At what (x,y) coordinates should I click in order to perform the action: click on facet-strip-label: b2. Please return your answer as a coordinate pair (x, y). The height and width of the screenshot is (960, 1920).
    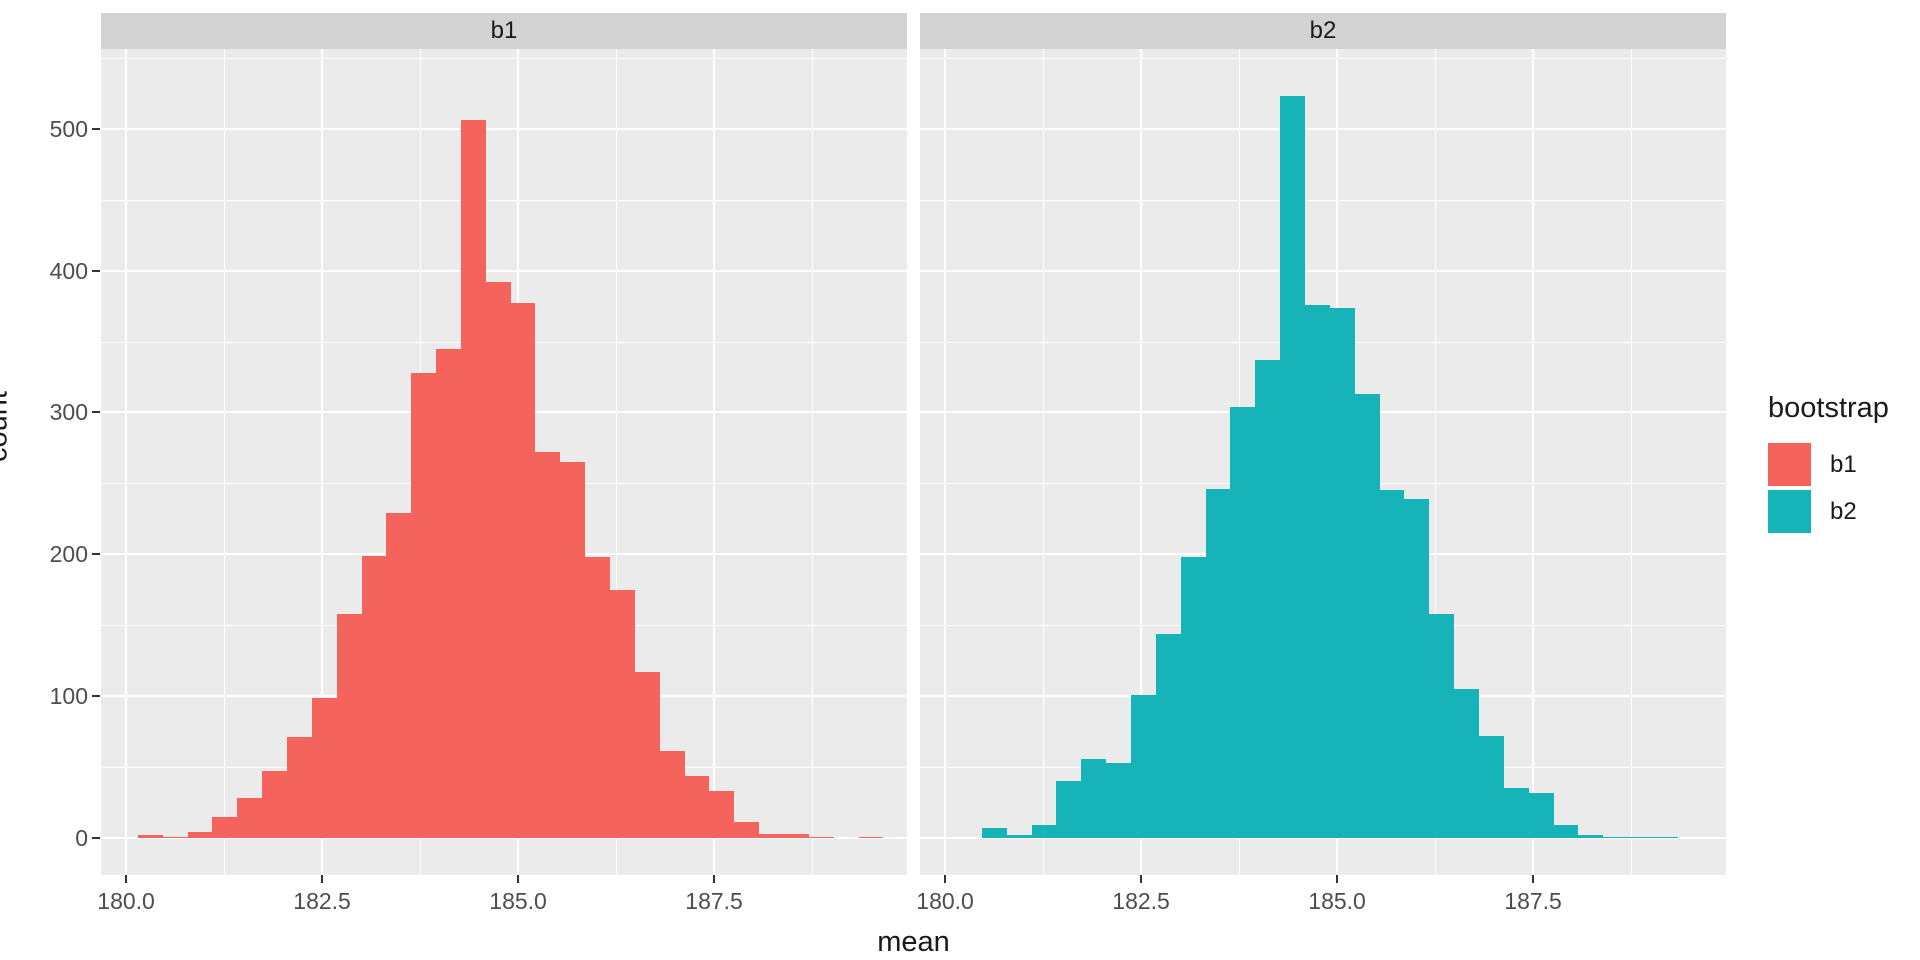
    Looking at the image, I should click on (1323, 30).